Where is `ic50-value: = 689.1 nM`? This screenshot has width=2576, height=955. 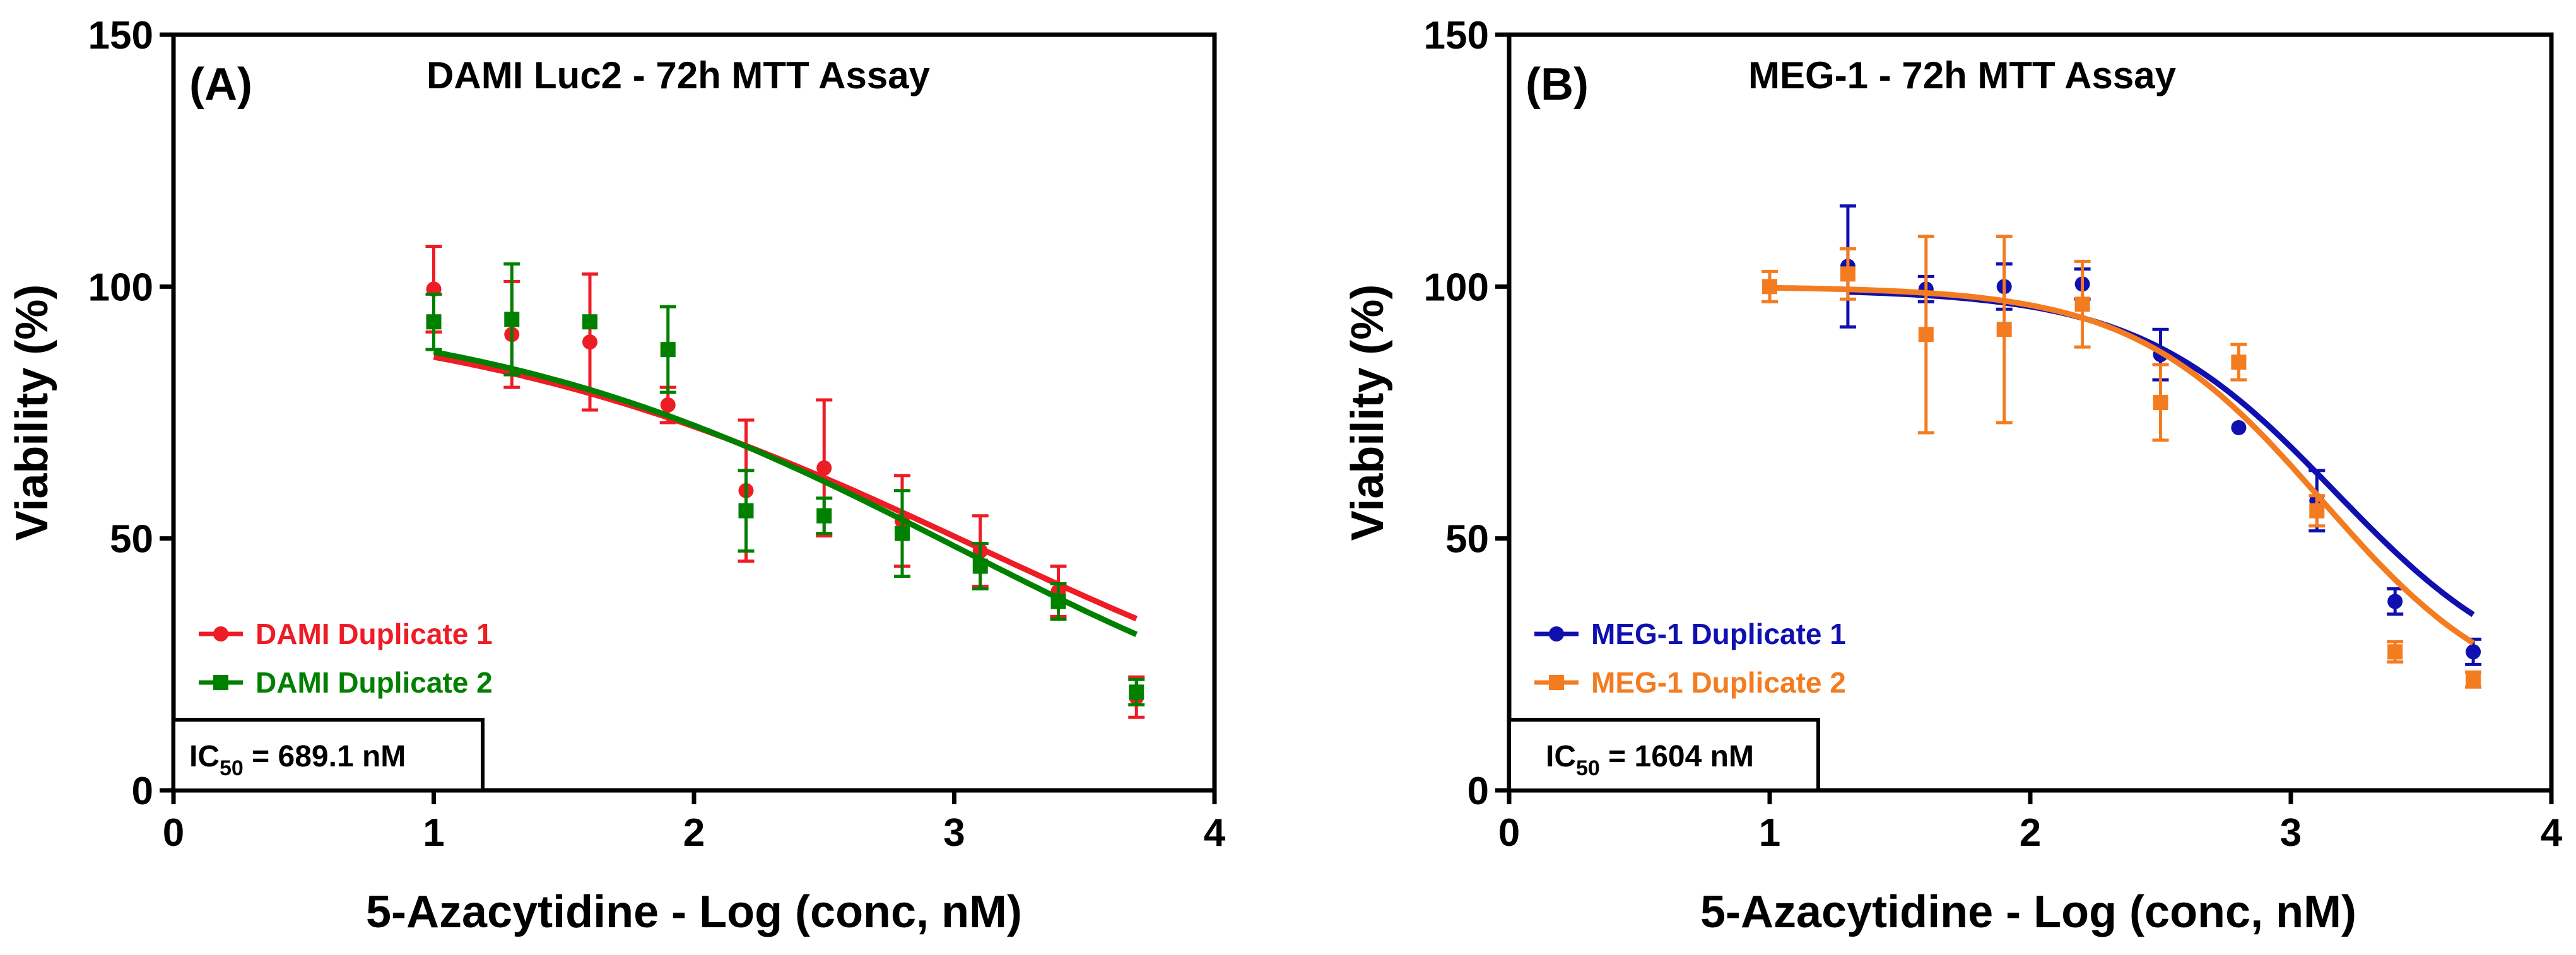
ic50-value: = 689.1 nM is located at coordinates (325, 756).